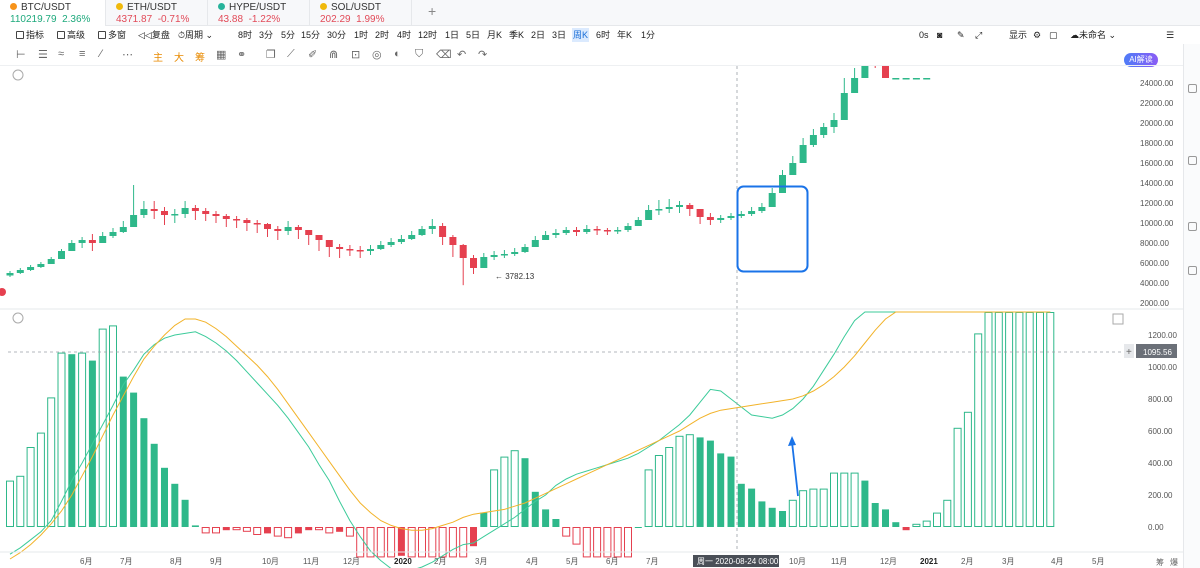 The height and width of the screenshot is (568, 1200). Describe the element at coordinates (30, 35) in the screenshot. I see `indicator-button: 指标` at that location.